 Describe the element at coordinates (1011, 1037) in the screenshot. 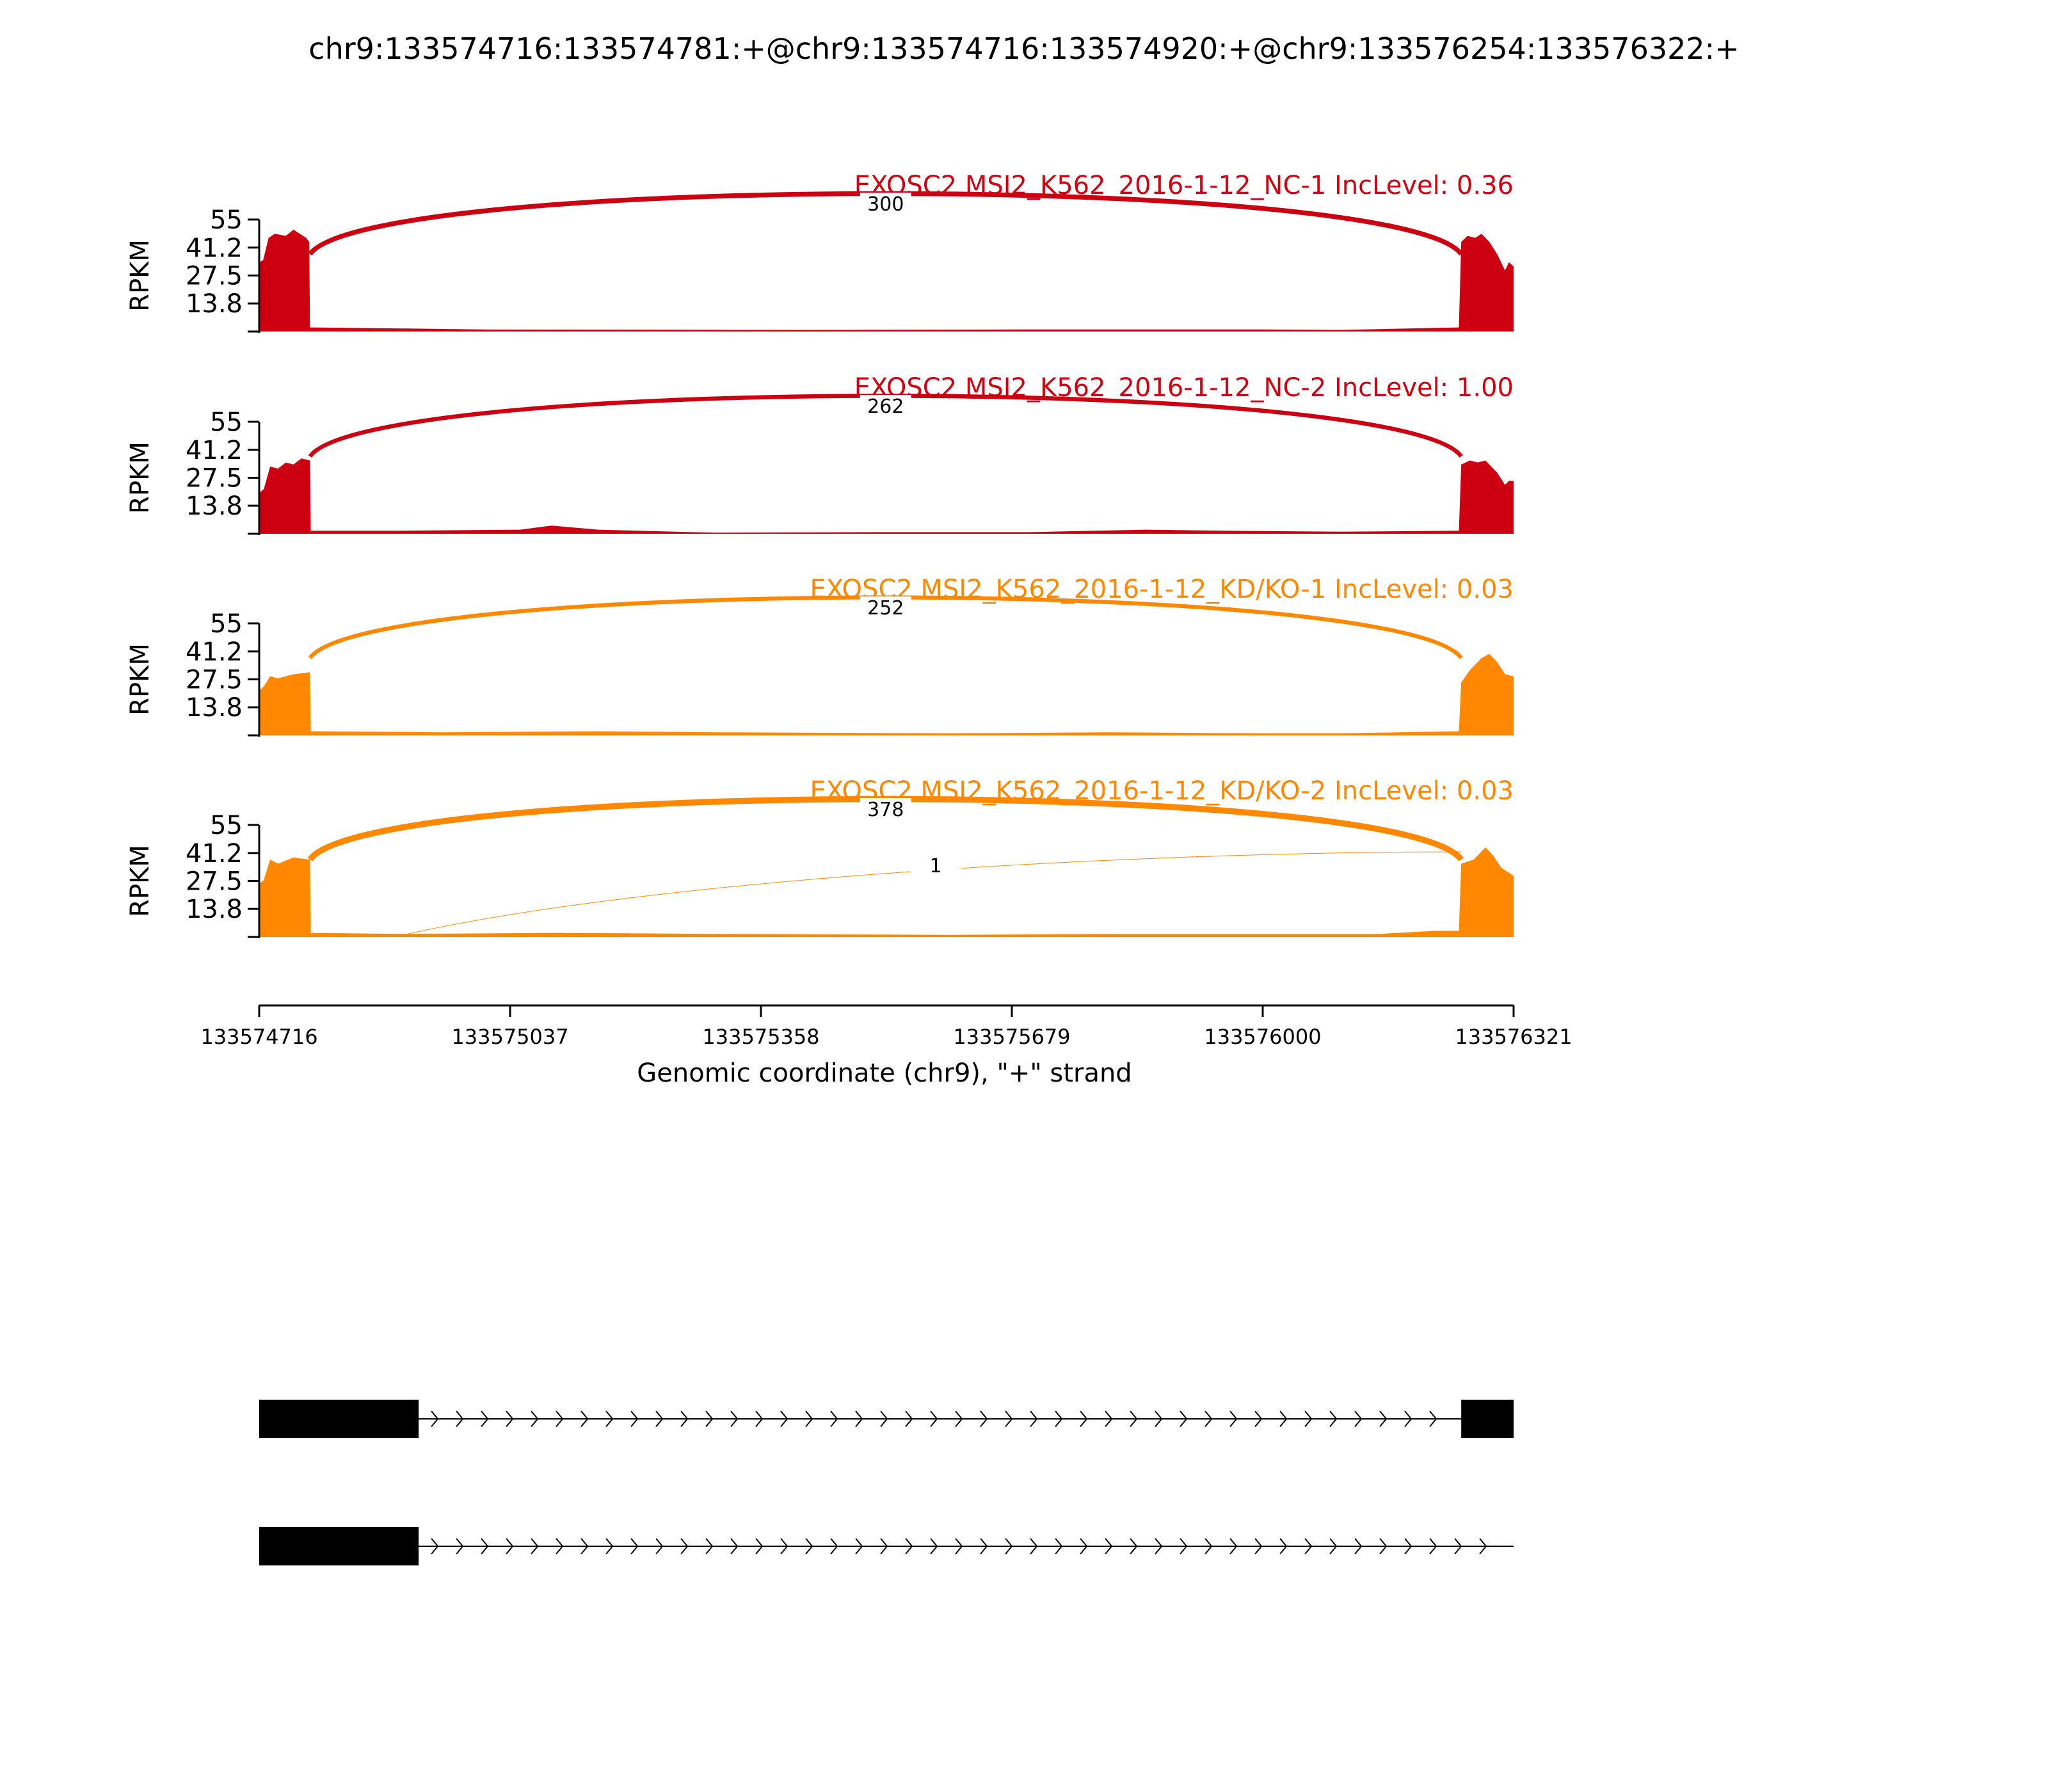

I see `x-tick-label: 133575679` at that location.